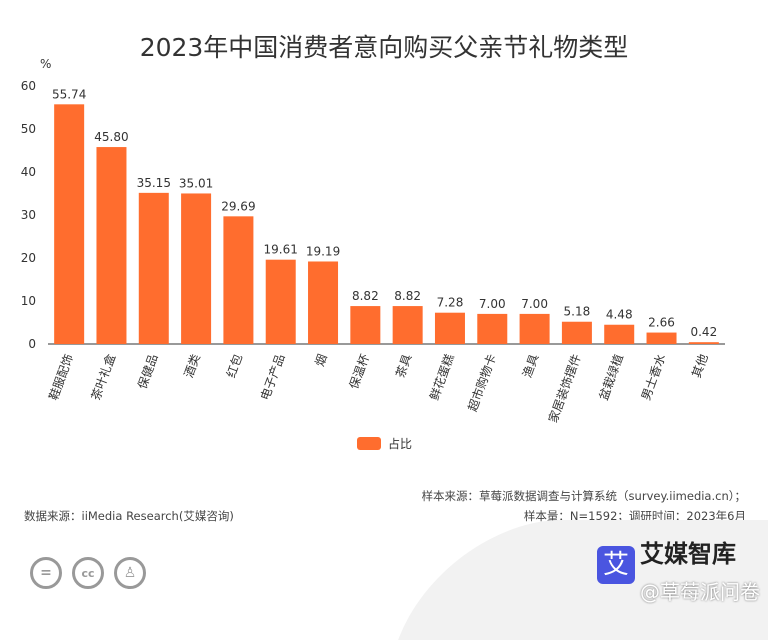 This screenshot has height=640, width=768. Describe the element at coordinates (323, 251) in the screenshot. I see `data-label: 19.19` at that location.